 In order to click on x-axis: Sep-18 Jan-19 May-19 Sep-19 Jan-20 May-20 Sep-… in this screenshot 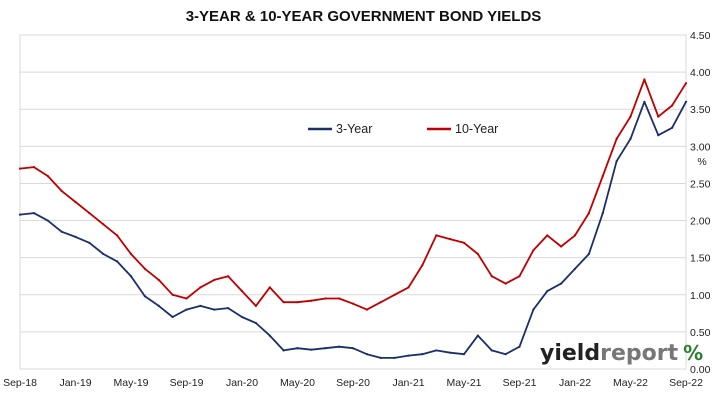, I will do `click(353, 383)`.